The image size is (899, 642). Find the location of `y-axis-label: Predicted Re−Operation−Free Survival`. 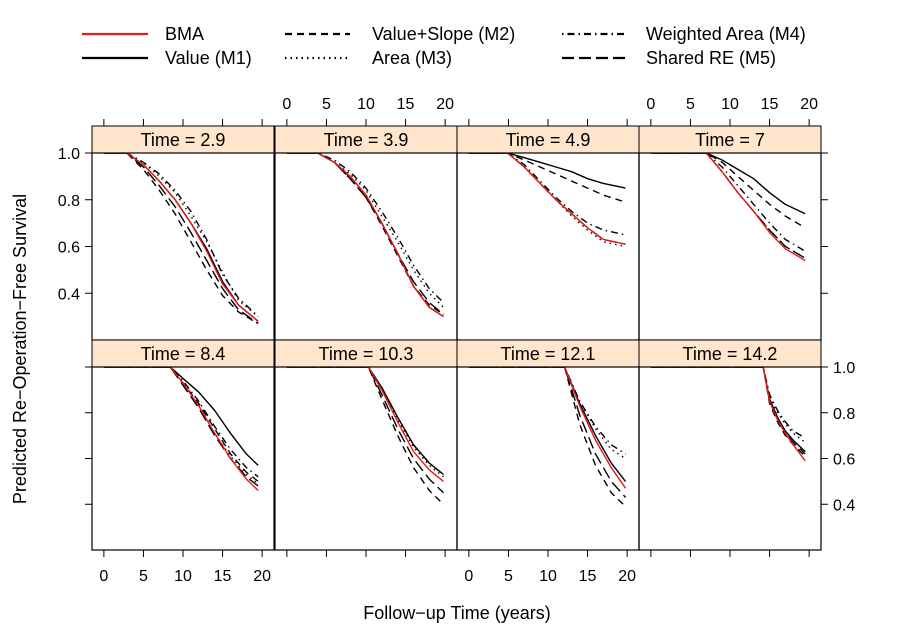

y-axis-label: Predicted Re−Operation−Free Survival is located at coordinates (20, 349).